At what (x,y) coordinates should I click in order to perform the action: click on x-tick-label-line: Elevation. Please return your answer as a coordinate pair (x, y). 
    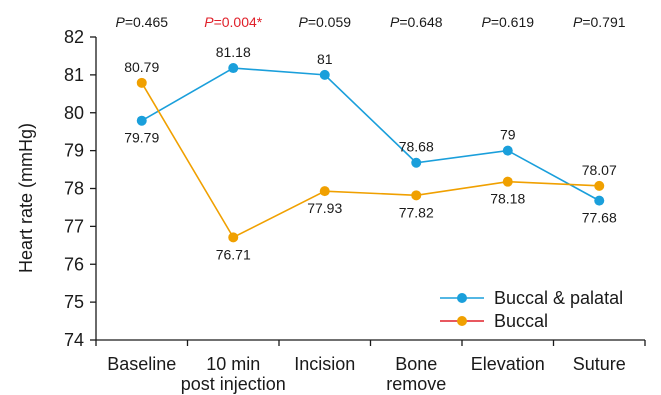
    Looking at the image, I should click on (508, 364).